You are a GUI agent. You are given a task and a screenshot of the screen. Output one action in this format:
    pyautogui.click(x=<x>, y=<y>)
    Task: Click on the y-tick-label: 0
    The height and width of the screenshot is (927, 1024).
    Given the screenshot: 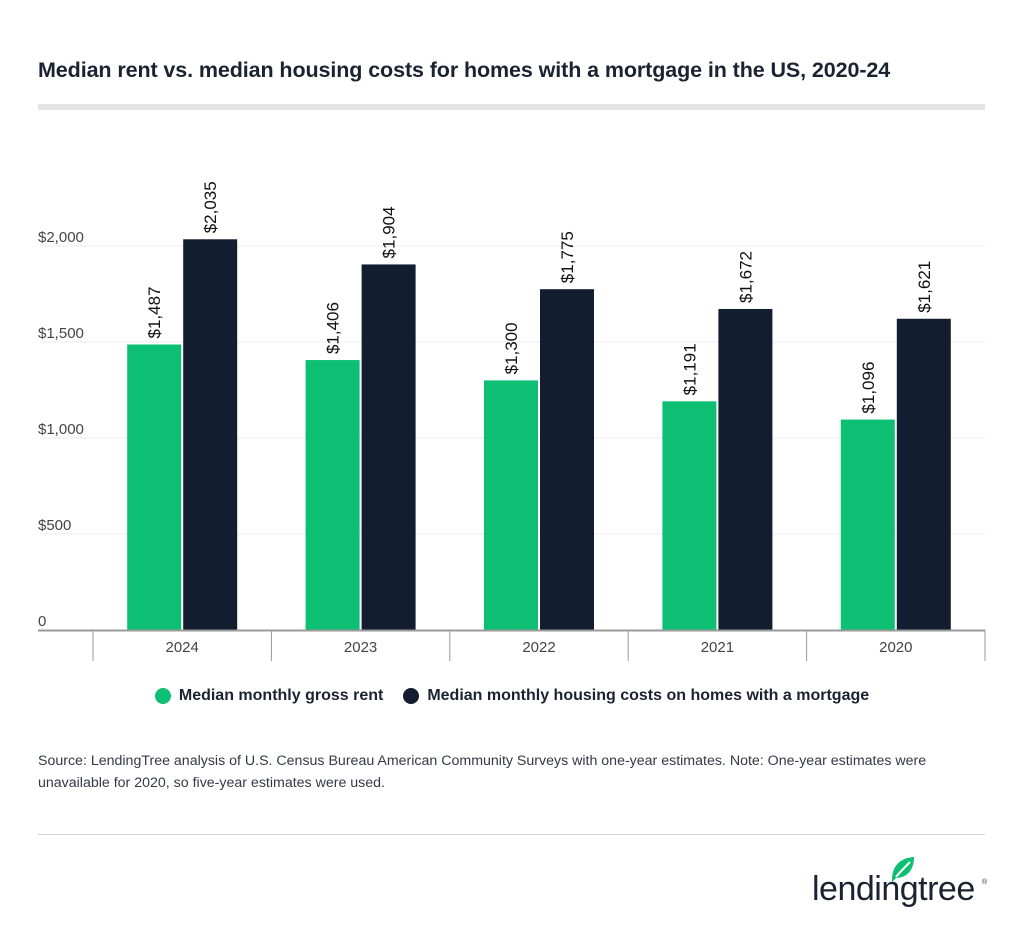 What is the action you would take?
    pyautogui.click(x=42, y=621)
    